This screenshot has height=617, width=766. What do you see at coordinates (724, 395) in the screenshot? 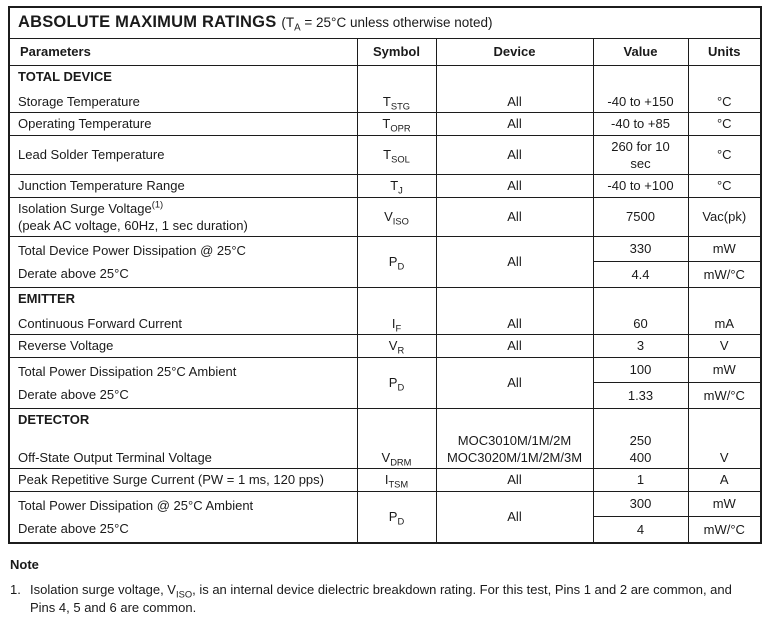
I see `units-cell-pd-emitter-derate: mW/°C` at bounding box center [724, 395].